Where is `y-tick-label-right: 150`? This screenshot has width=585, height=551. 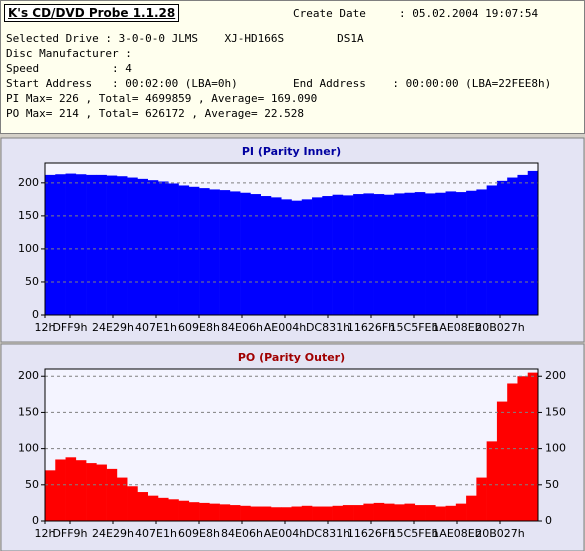 y-tick-label-right: 150 is located at coordinates (555, 411).